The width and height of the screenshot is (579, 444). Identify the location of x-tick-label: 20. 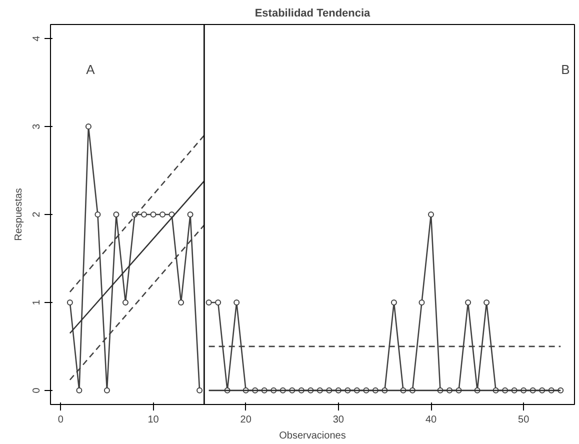
(246, 420).